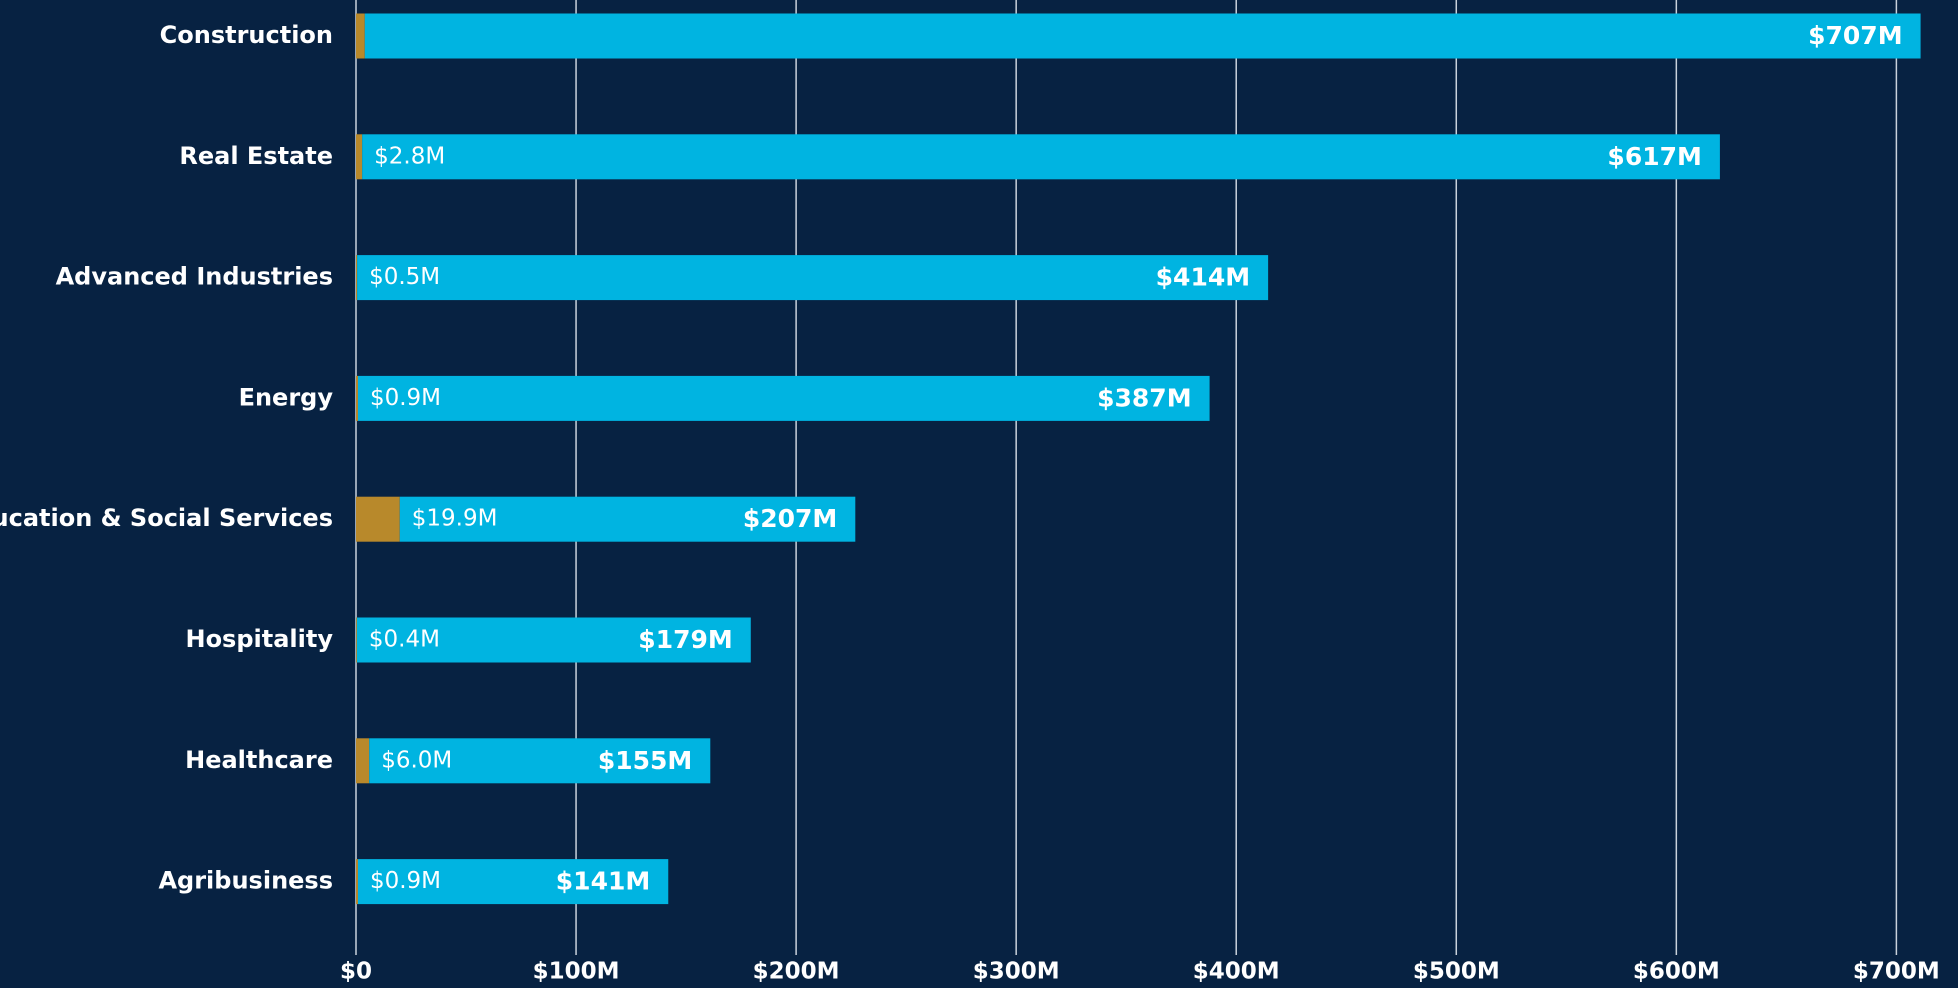 The image size is (1958, 988). Describe the element at coordinates (790, 518) in the screenshot. I see `total-label: $207M` at that location.